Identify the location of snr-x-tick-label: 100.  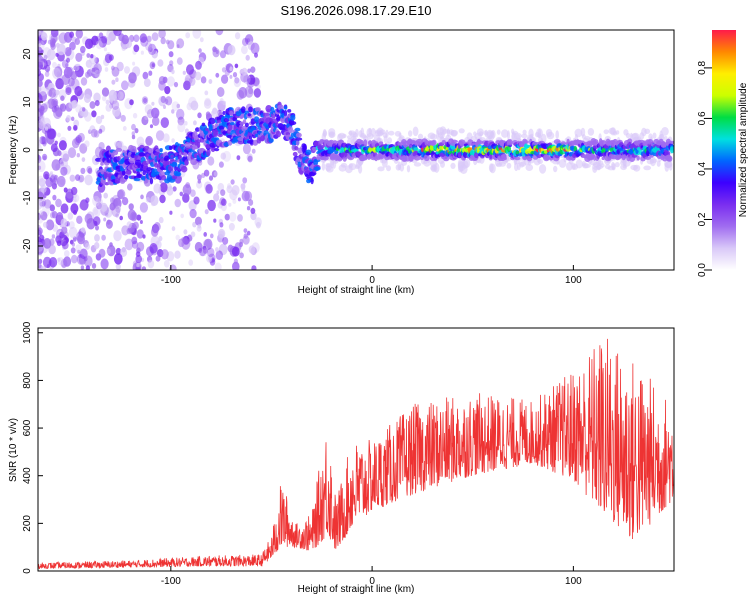
(573, 581).